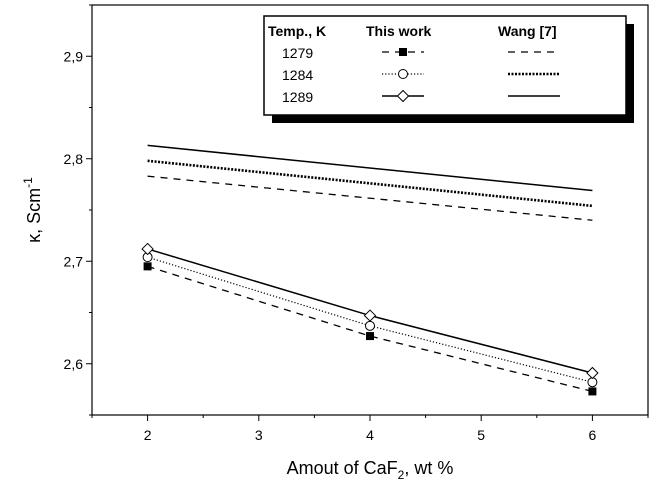 This screenshot has width=653, height=486. Describe the element at coordinates (297, 97) in the screenshot. I see `legend-row-1289: 1289` at that location.